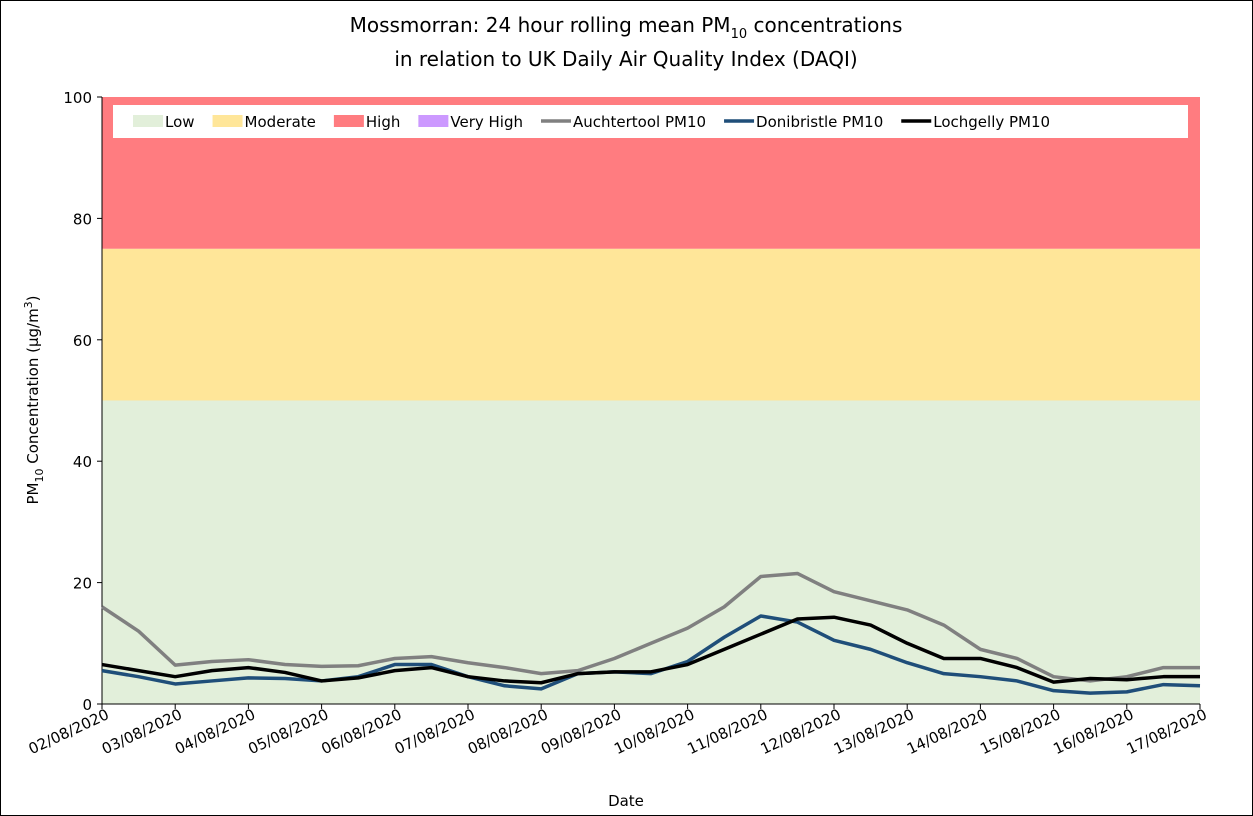 The image size is (1253, 816). I want to click on y-tick-label: 0, so click(87, 705).